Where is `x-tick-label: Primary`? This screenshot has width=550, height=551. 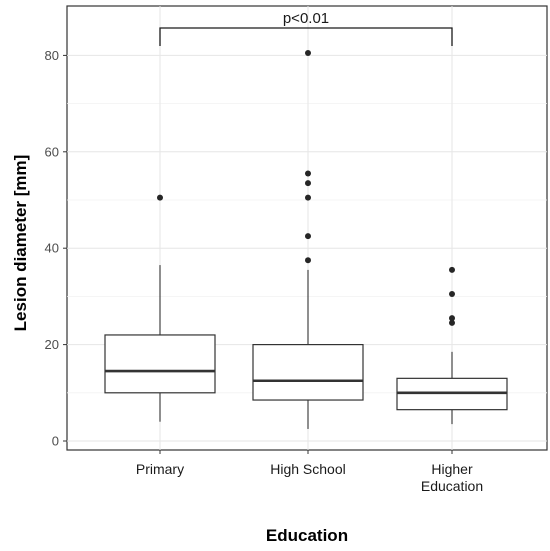 x-tick-label: Primary is located at coordinates (160, 469).